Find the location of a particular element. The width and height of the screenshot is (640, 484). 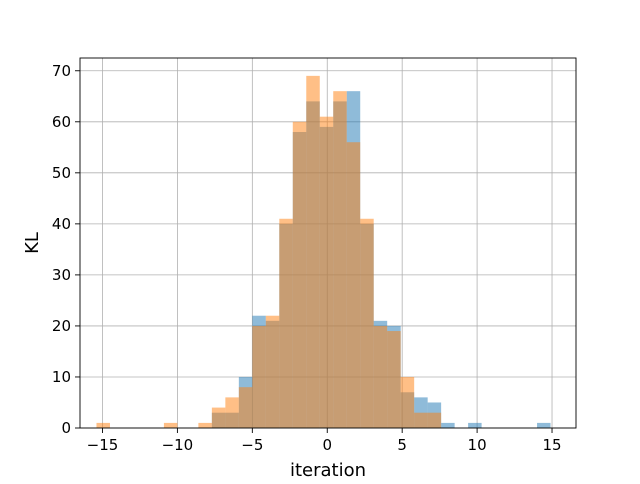

y-tick-label: 30 is located at coordinates (61, 275).